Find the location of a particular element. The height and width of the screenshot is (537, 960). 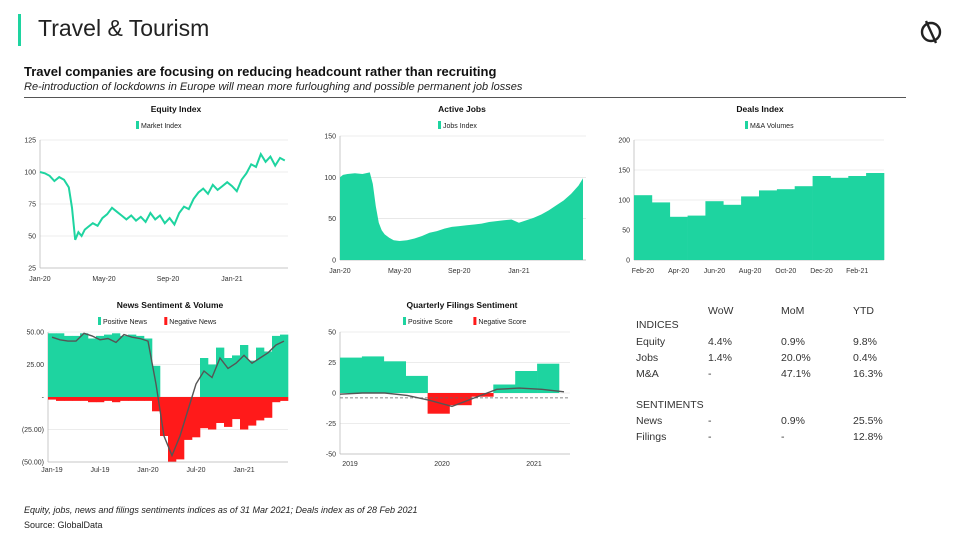

row-label: Jobs is located at coordinates (647, 358).